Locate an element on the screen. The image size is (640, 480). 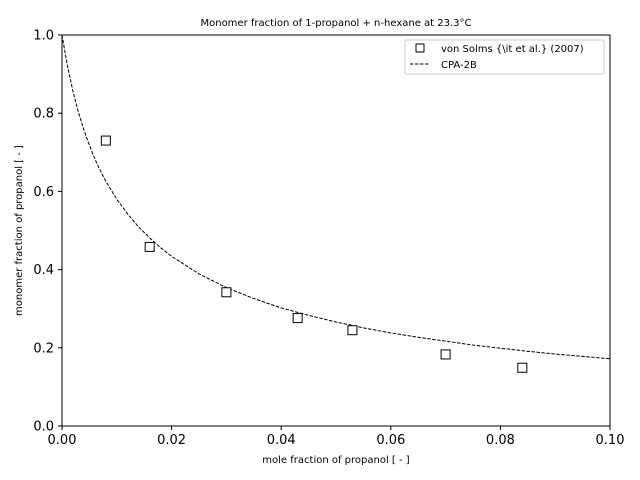
y-tick-label: 1.0 is located at coordinates (43, 36).